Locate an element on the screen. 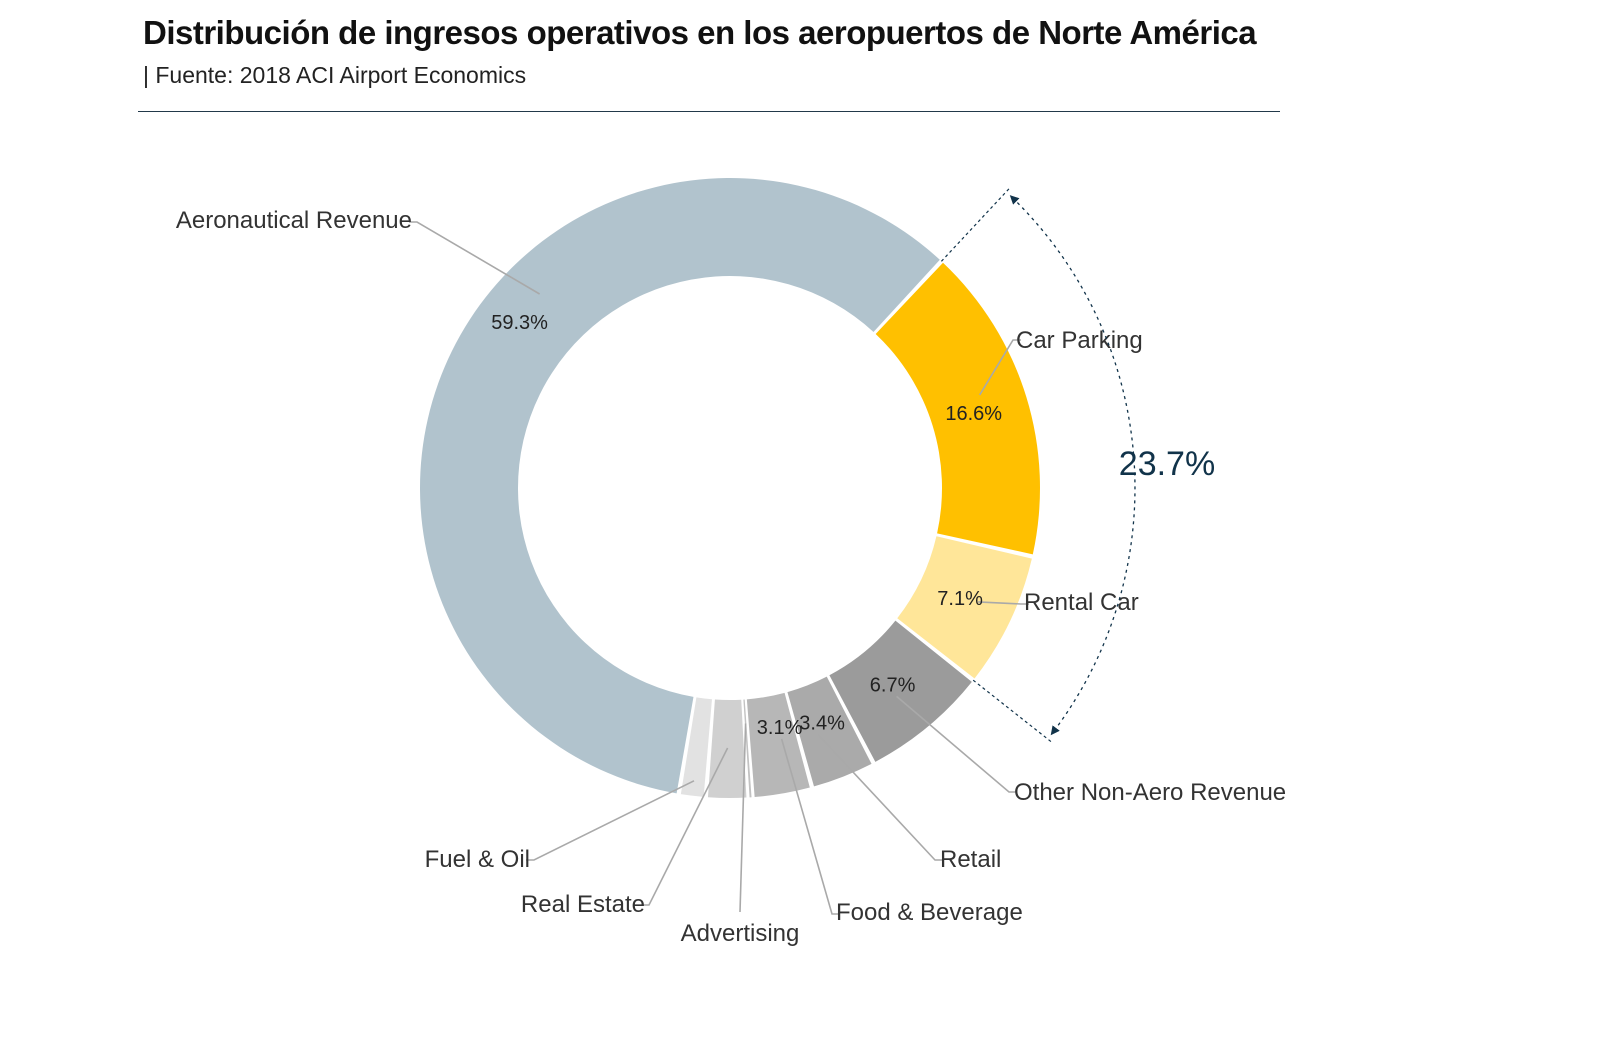 Image resolution: width=1607 pixels, height=1041 pixels. label-advertising: Advertising is located at coordinates (740, 933).